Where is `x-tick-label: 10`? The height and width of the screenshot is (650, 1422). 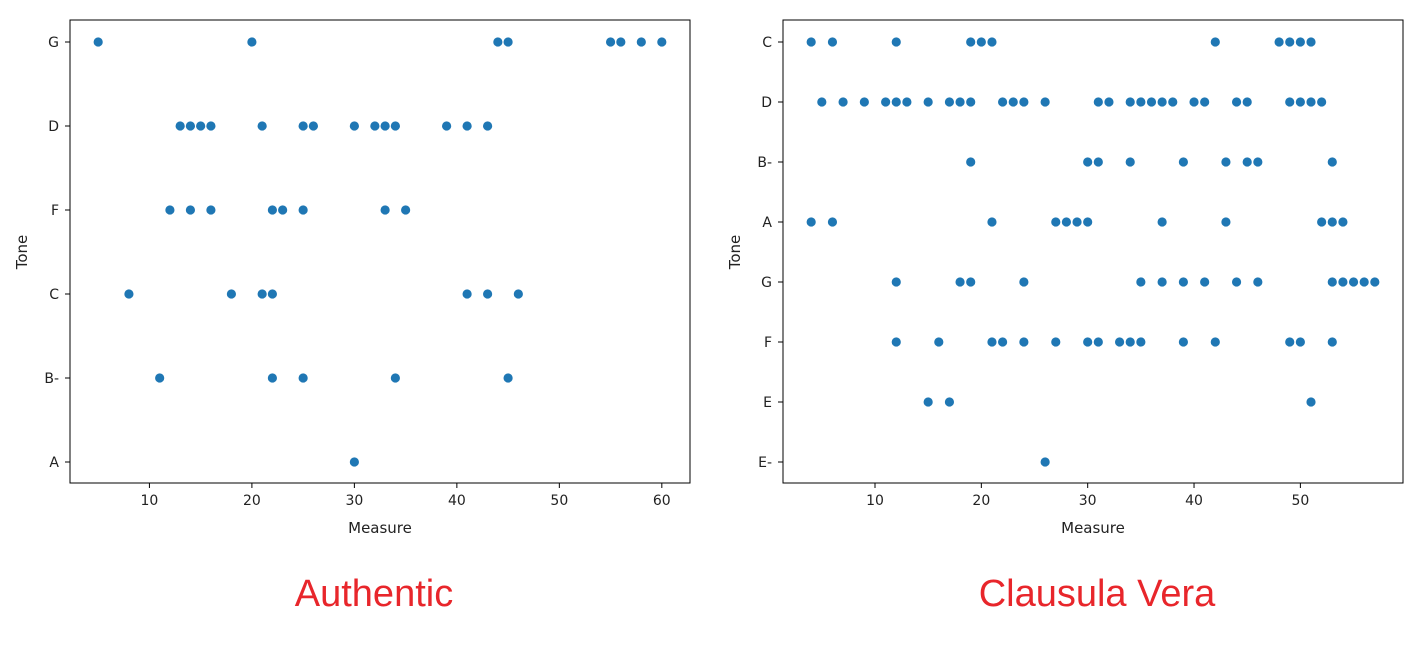 x-tick-label: 10 is located at coordinates (150, 501).